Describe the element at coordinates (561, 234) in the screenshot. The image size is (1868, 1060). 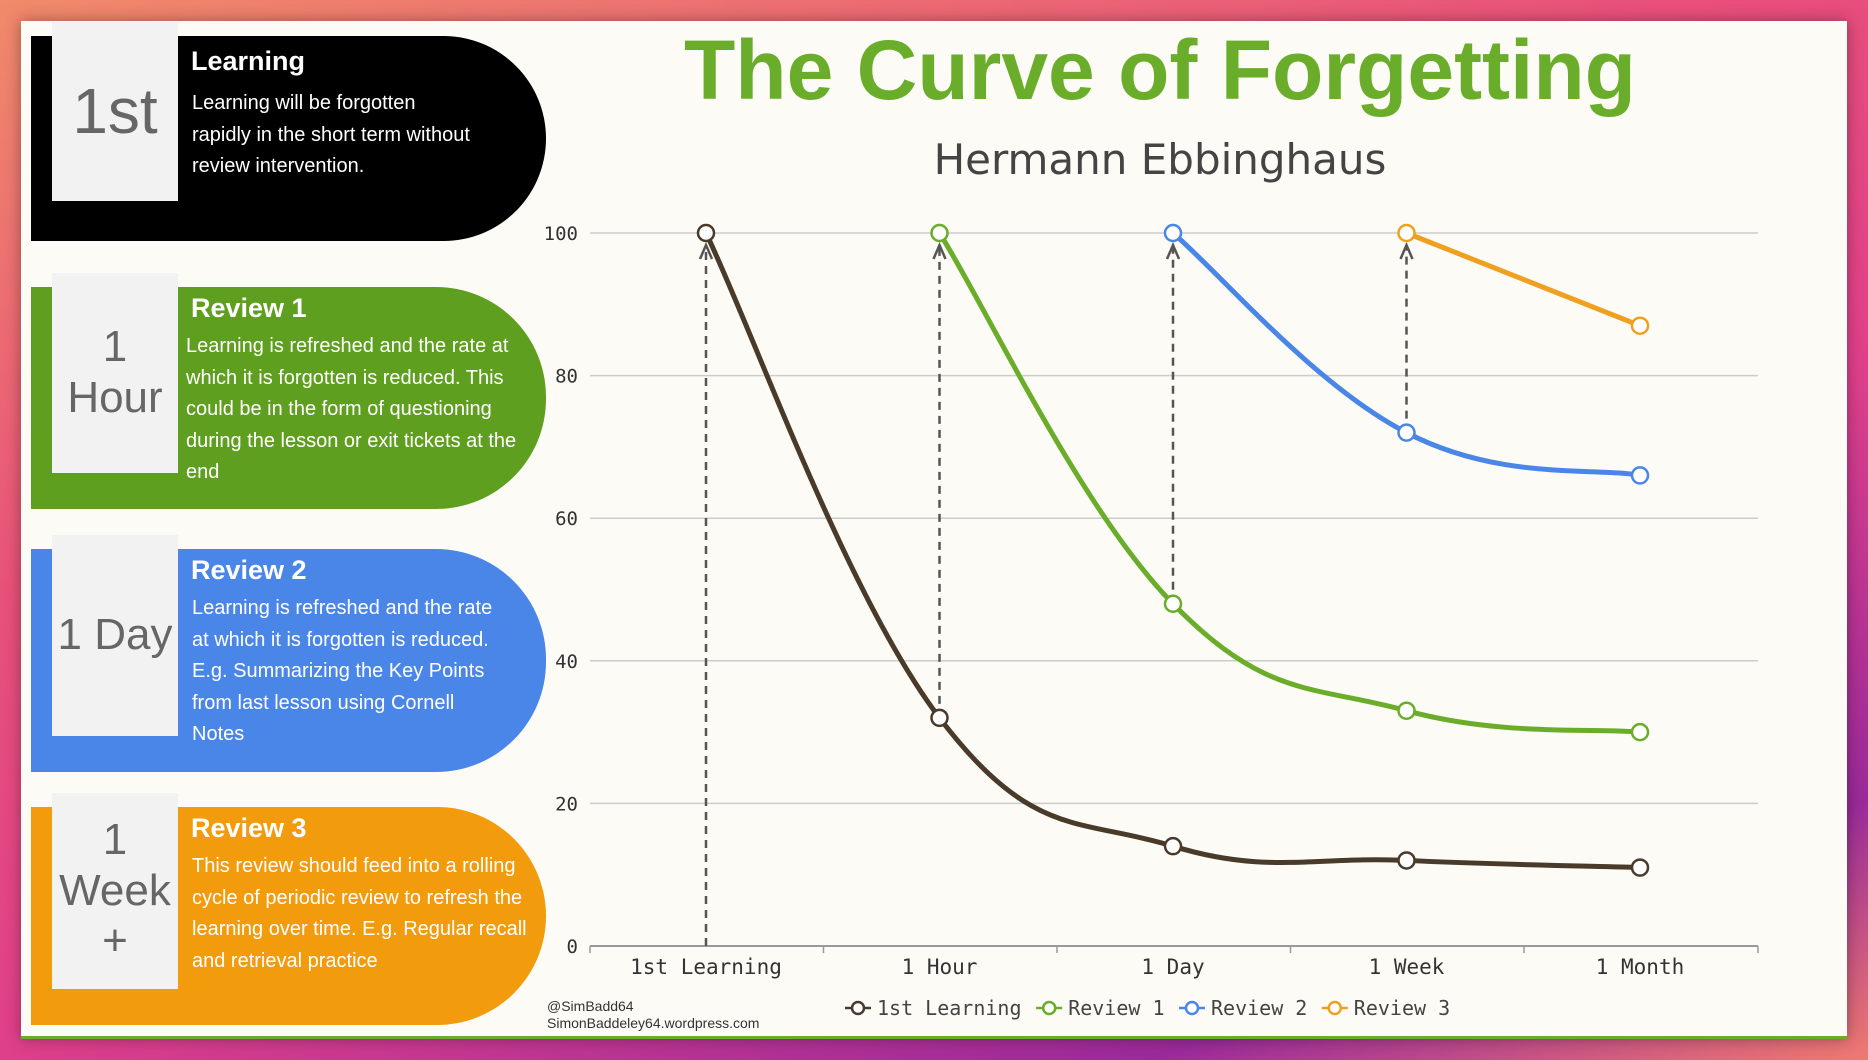
I see `y-tick-label: 100` at that location.